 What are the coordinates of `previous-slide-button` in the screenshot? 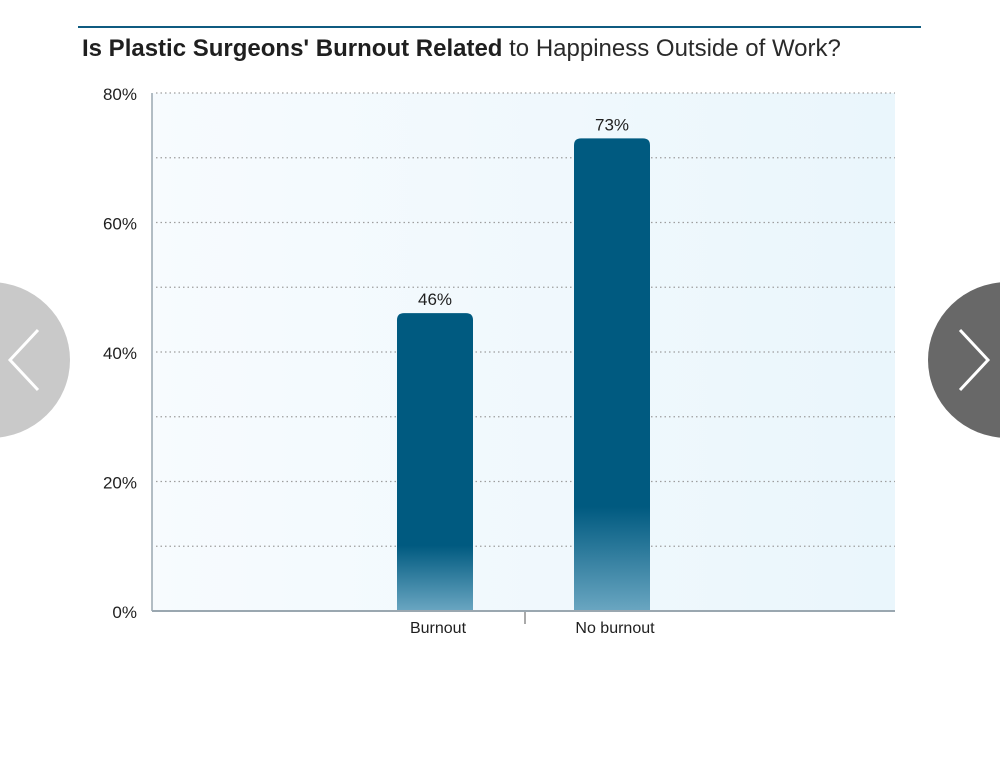 It's located at (35, 360).